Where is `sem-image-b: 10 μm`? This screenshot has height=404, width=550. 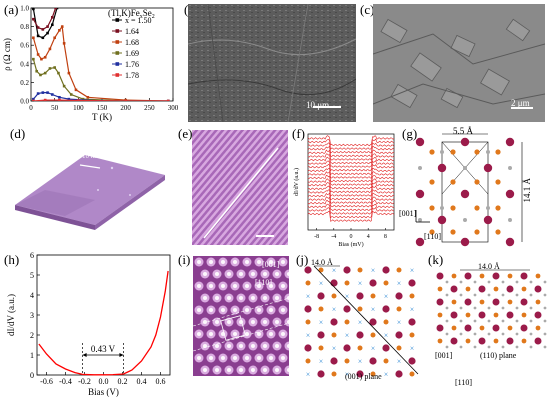
sem-image-b: 10 μm is located at coordinates (272, 63).